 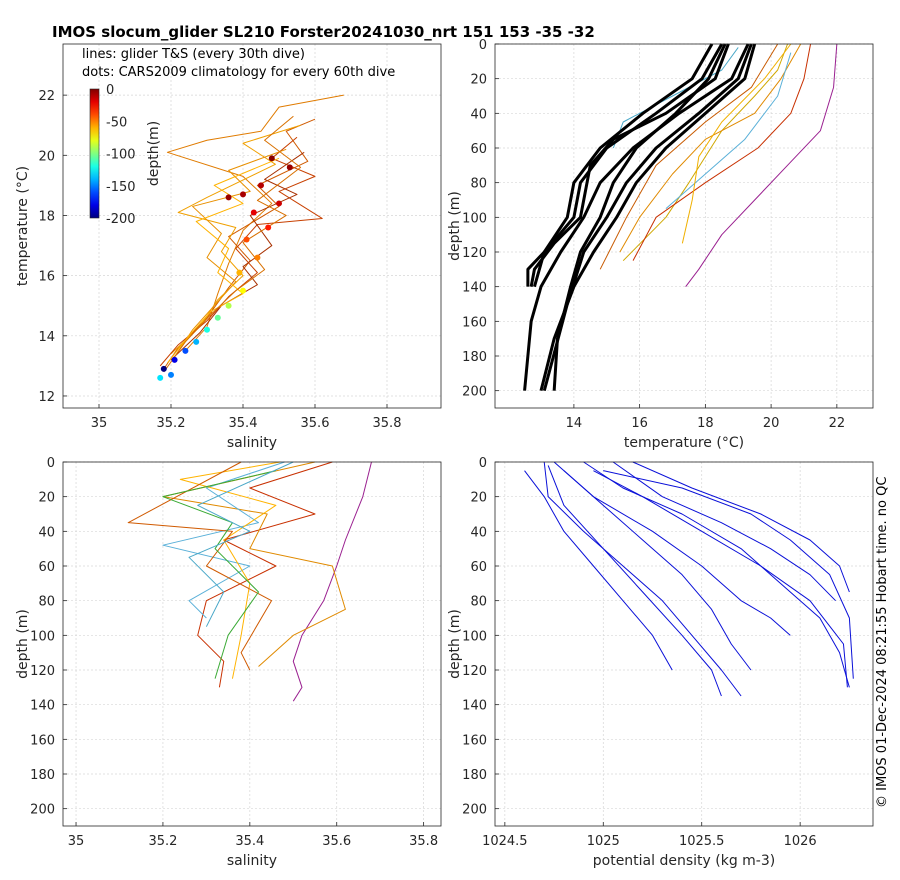 What do you see at coordinates (23, 644) in the screenshot?
I see `sal_profile-ylabel: depth (m)` at bounding box center [23, 644].